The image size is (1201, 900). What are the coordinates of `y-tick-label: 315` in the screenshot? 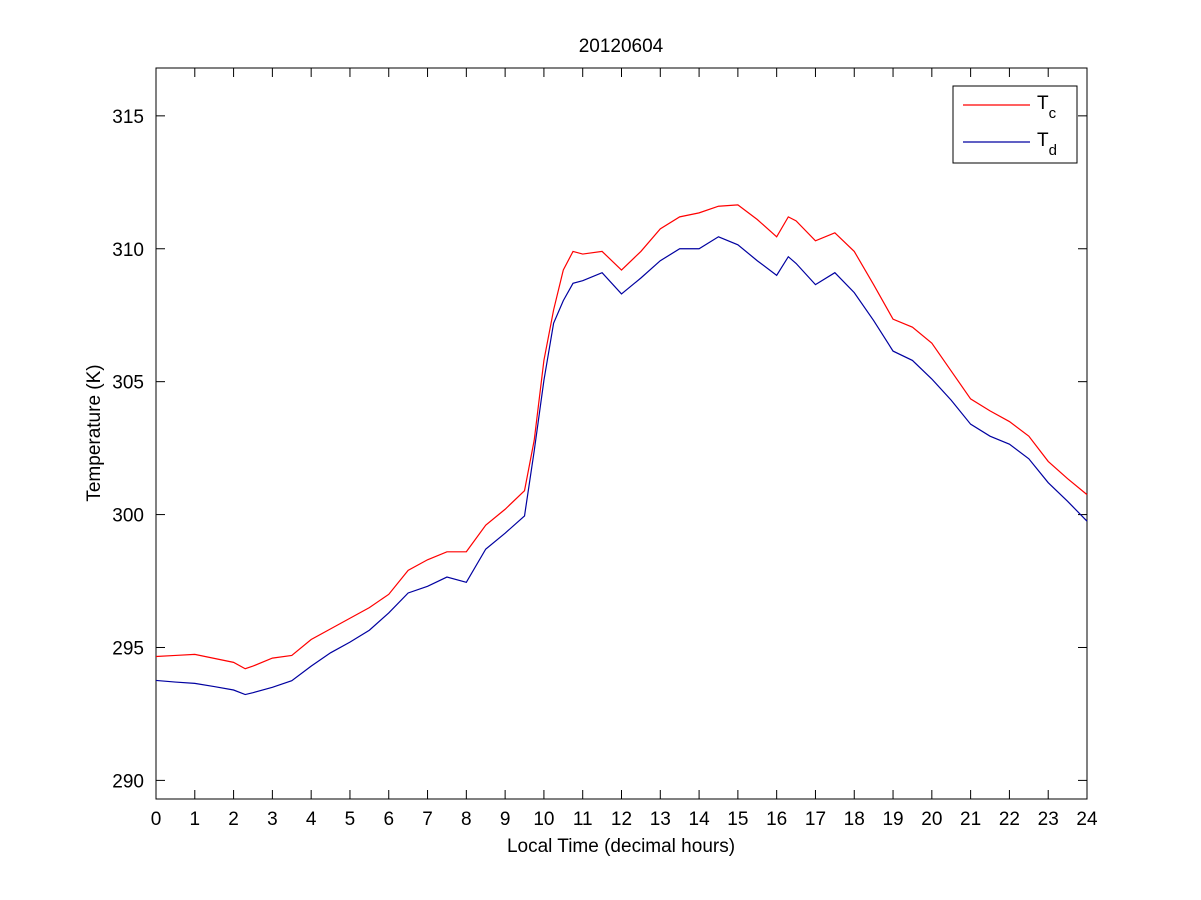 It's located at (128, 117).